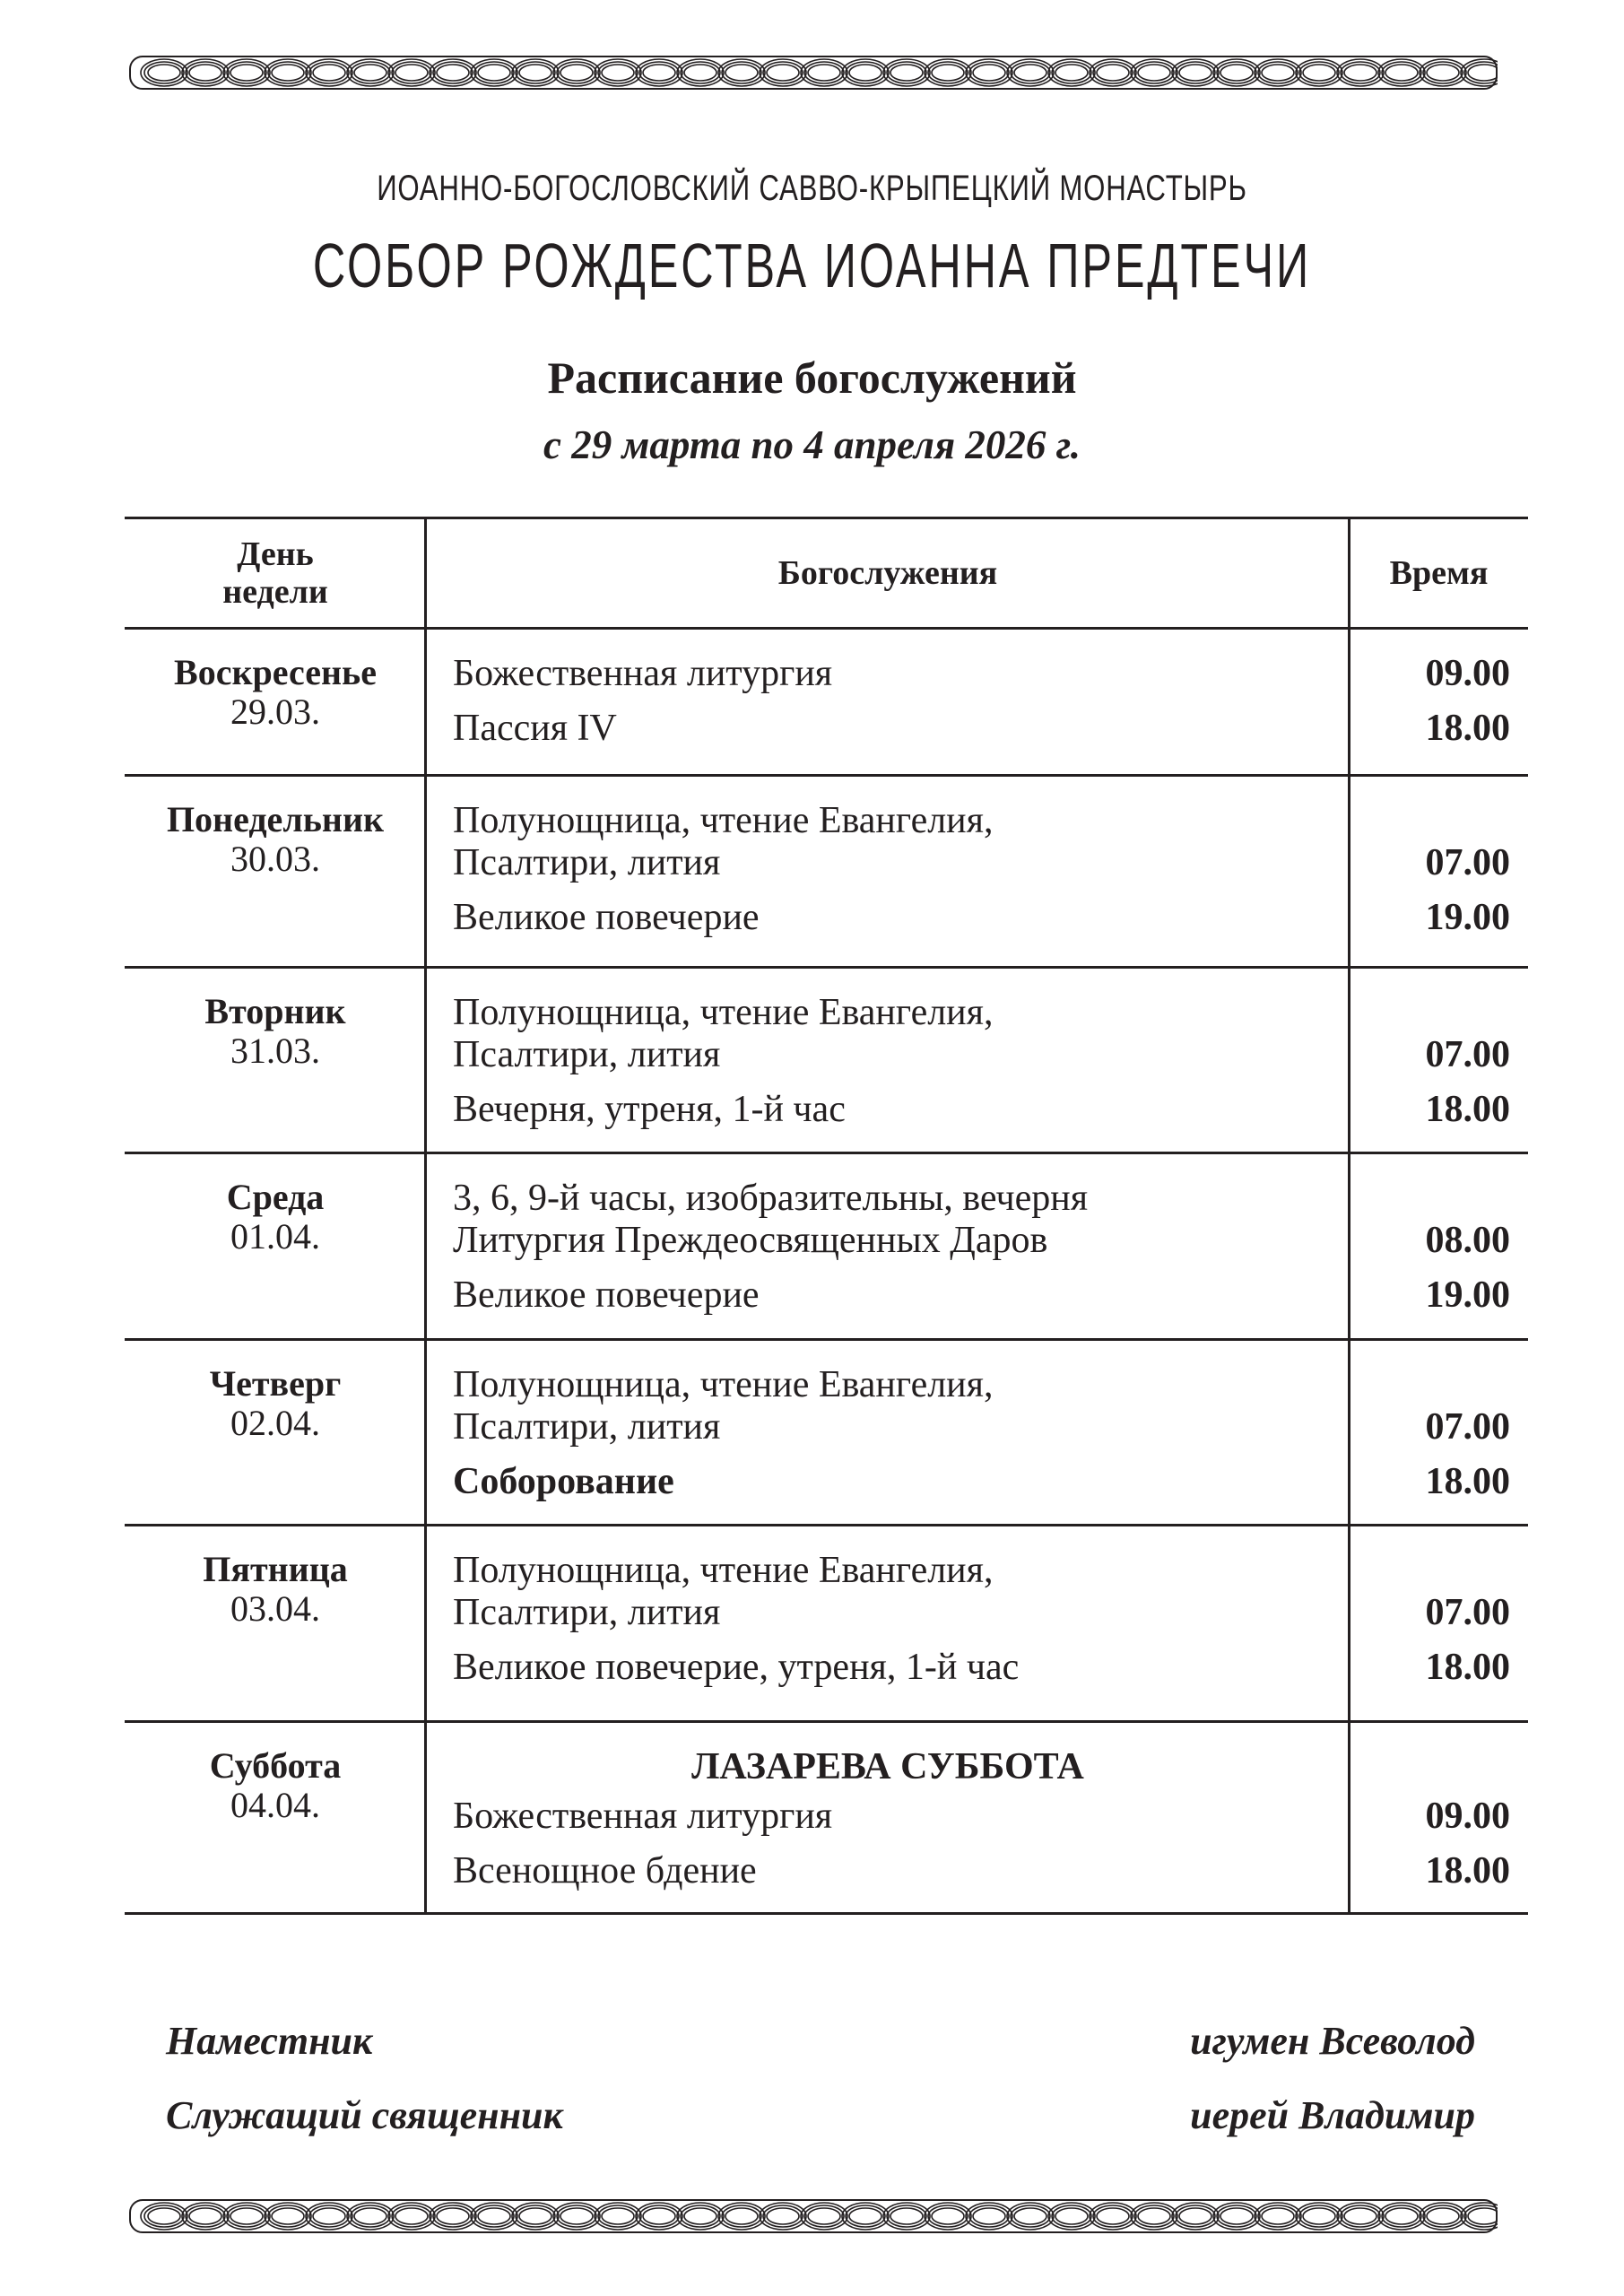 Image resolution: width=1624 pixels, height=2296 pixels. What do you see at coordinates (275, 573) in the screenshot?
I see `header-day: День недели` at bounding box center [275, 573].